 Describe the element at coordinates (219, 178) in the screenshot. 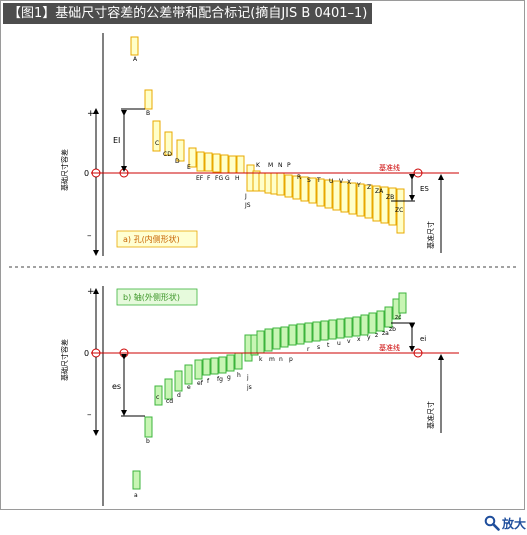

I see `hole-grade-label: FG` at that location.